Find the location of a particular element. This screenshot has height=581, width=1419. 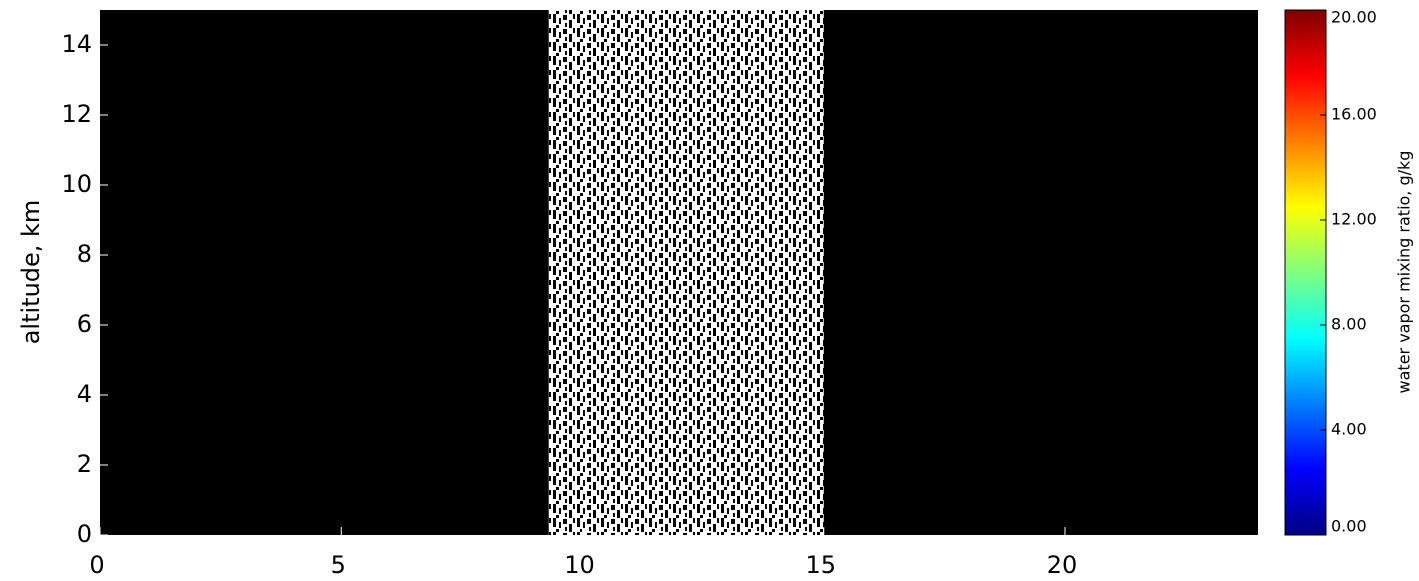

y-tick-label: 14 is located at coordinates (76, 44).